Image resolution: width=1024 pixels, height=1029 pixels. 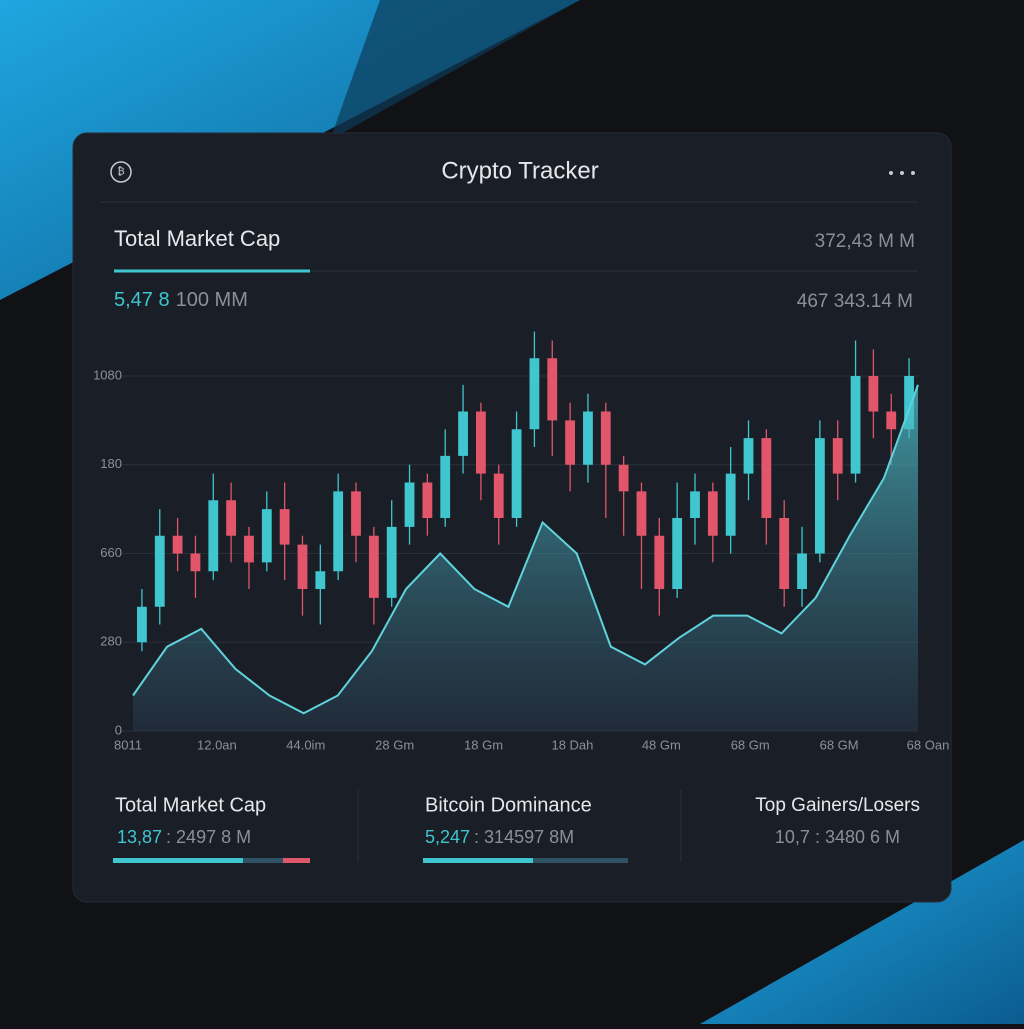 I want to click on logo-icon, so click(x=121, y=172).